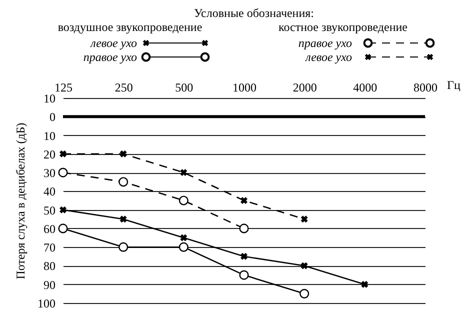 The image size is (466, 312). What do you see at coordinates (244, 87) in the screenshot?
I see `x-tick-label: 1000` at bounding box center [244, 87].